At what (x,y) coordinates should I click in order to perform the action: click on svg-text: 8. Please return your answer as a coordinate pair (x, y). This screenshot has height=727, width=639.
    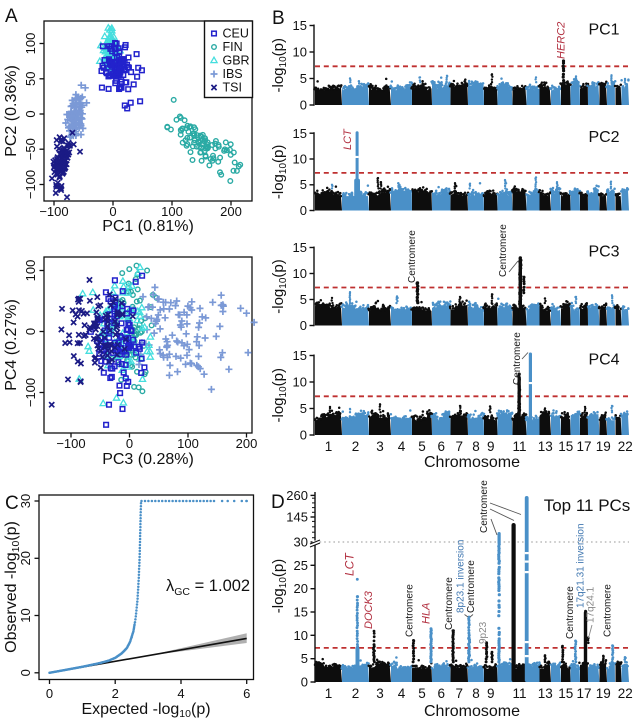
    Looking at the image, I should click on (476, 446).